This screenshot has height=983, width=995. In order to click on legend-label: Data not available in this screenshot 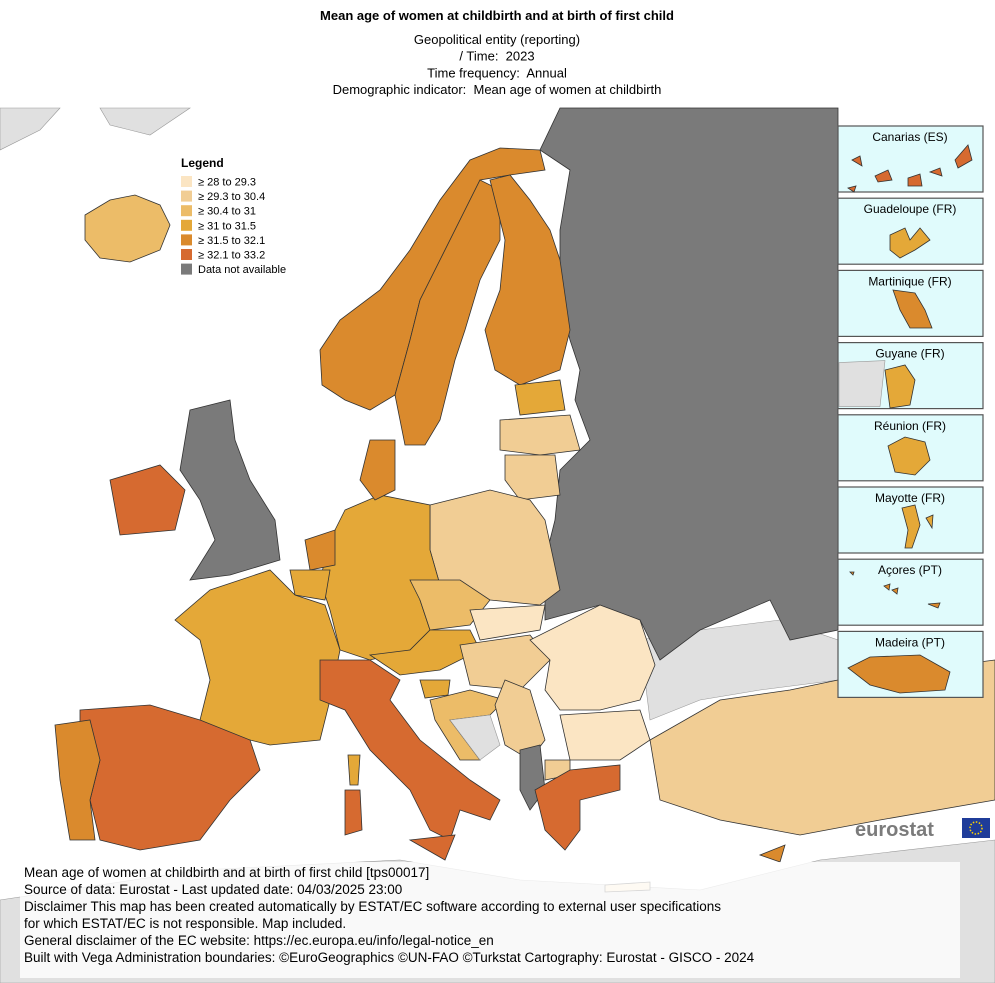, I will do `click(242, 270)`.